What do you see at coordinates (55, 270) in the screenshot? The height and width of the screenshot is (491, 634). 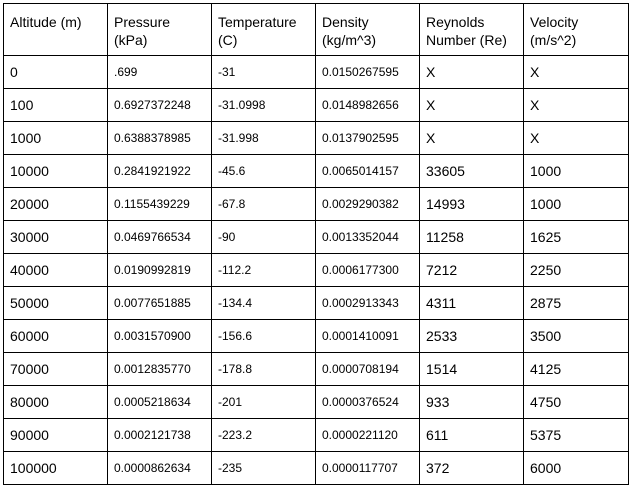 I see `cell-altitude: 40000` at bounding box center [55, 270].